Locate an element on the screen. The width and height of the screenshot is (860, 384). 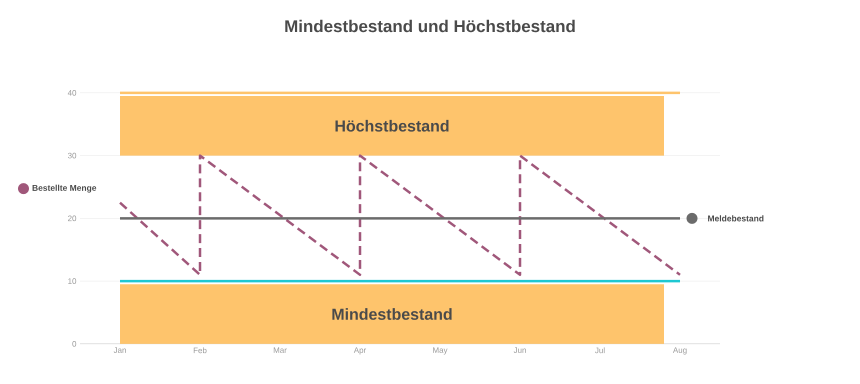
legend-label: Bestellte Menge is located at coordinates (64, 188).